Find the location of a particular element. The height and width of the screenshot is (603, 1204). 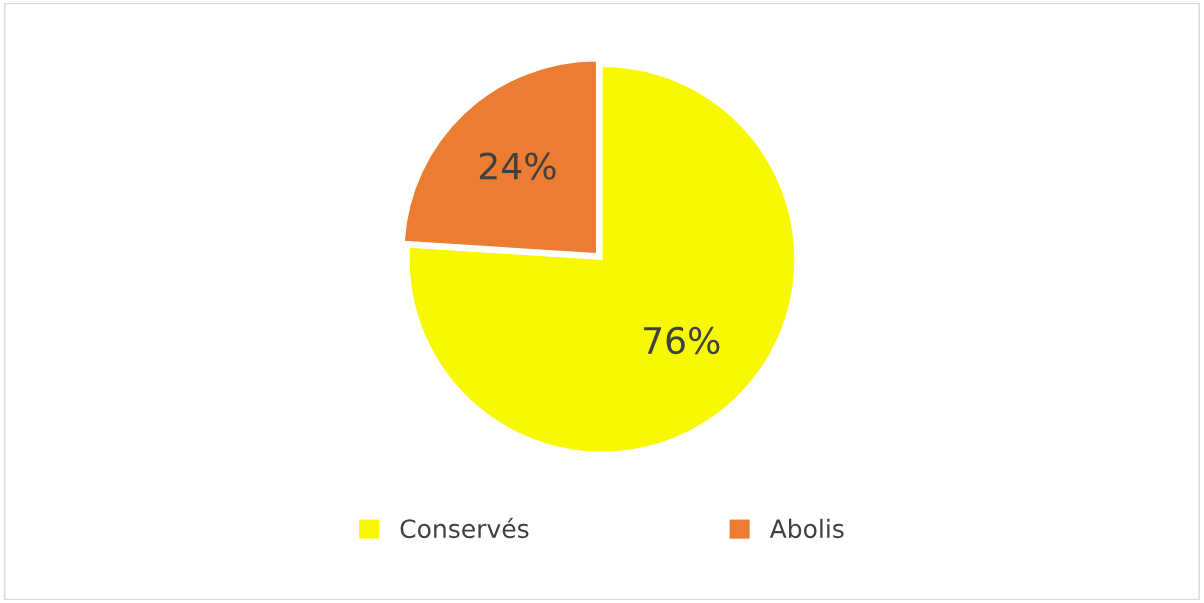

data-label: 76% is located at coordinates (682, 340).